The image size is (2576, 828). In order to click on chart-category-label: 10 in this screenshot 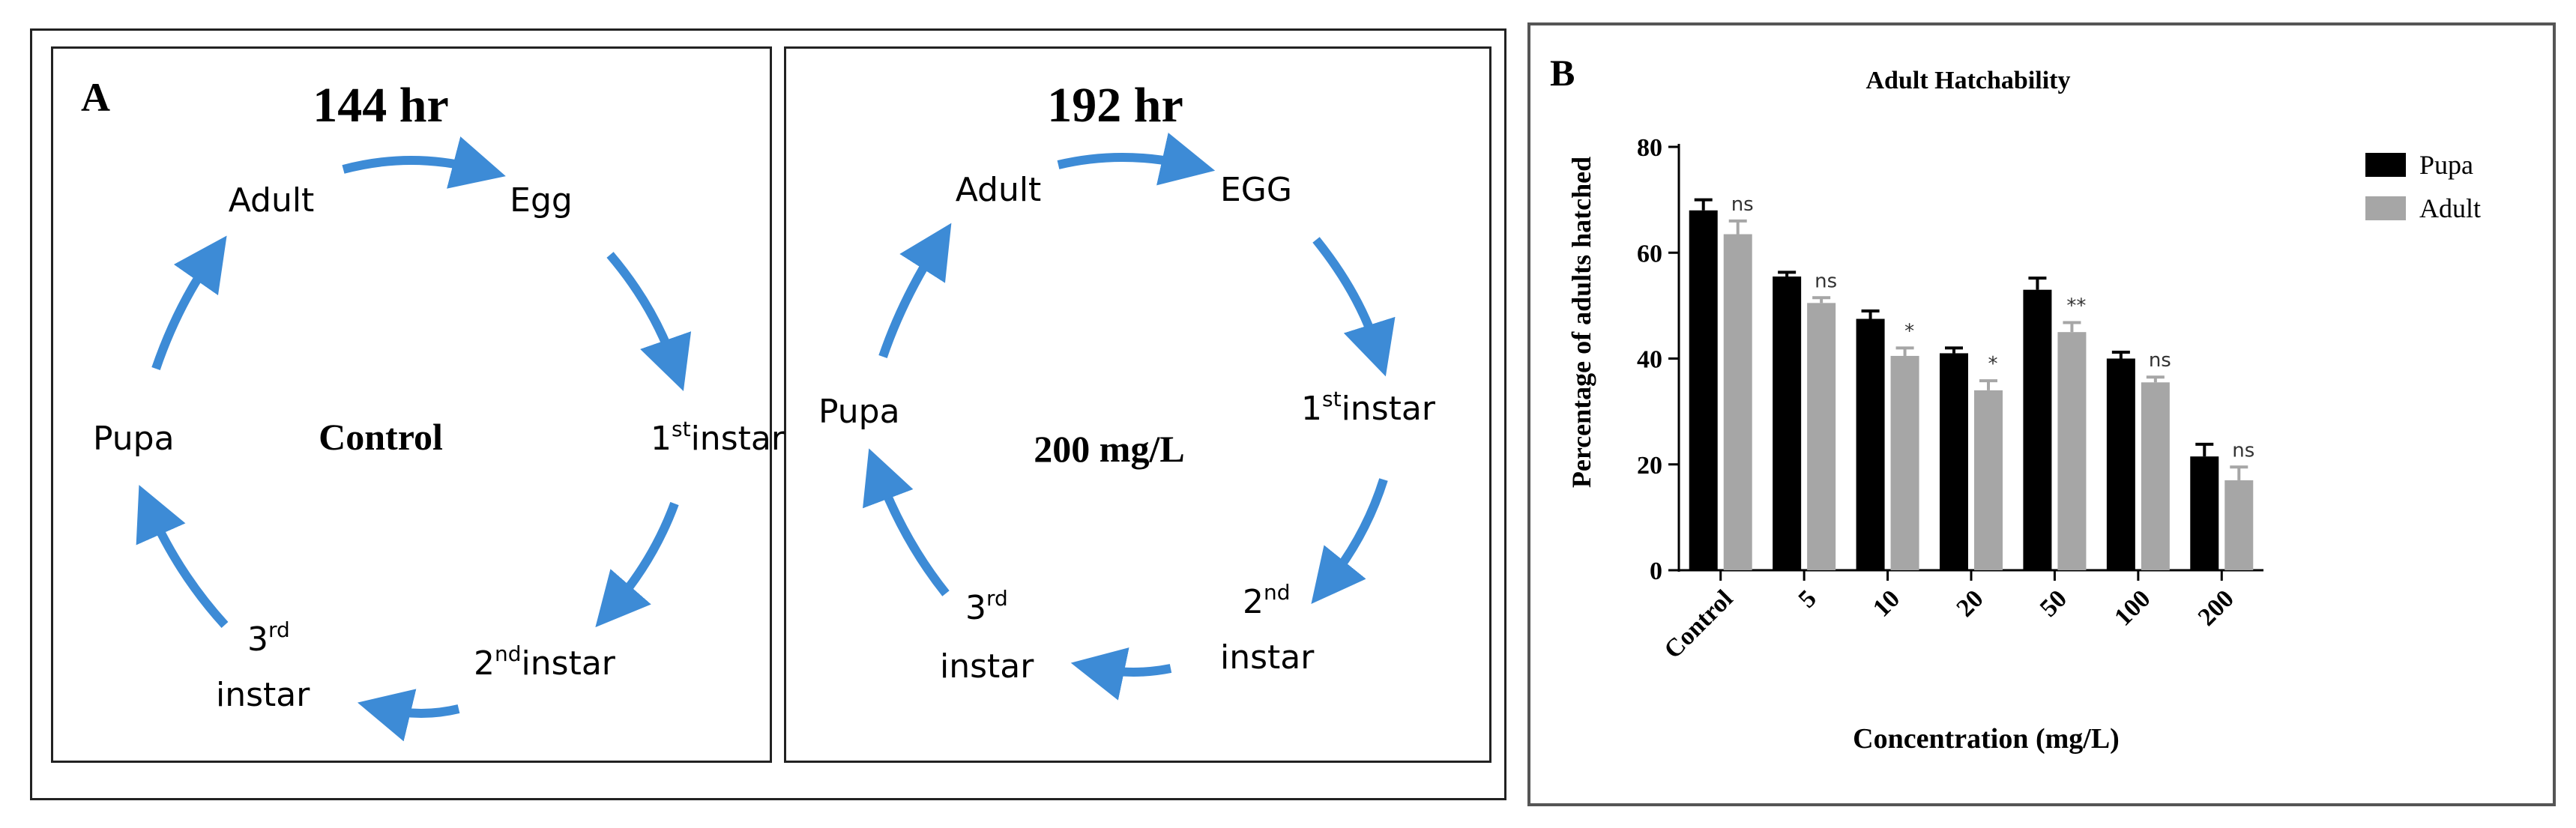, I will do `click(1887, 603)`.